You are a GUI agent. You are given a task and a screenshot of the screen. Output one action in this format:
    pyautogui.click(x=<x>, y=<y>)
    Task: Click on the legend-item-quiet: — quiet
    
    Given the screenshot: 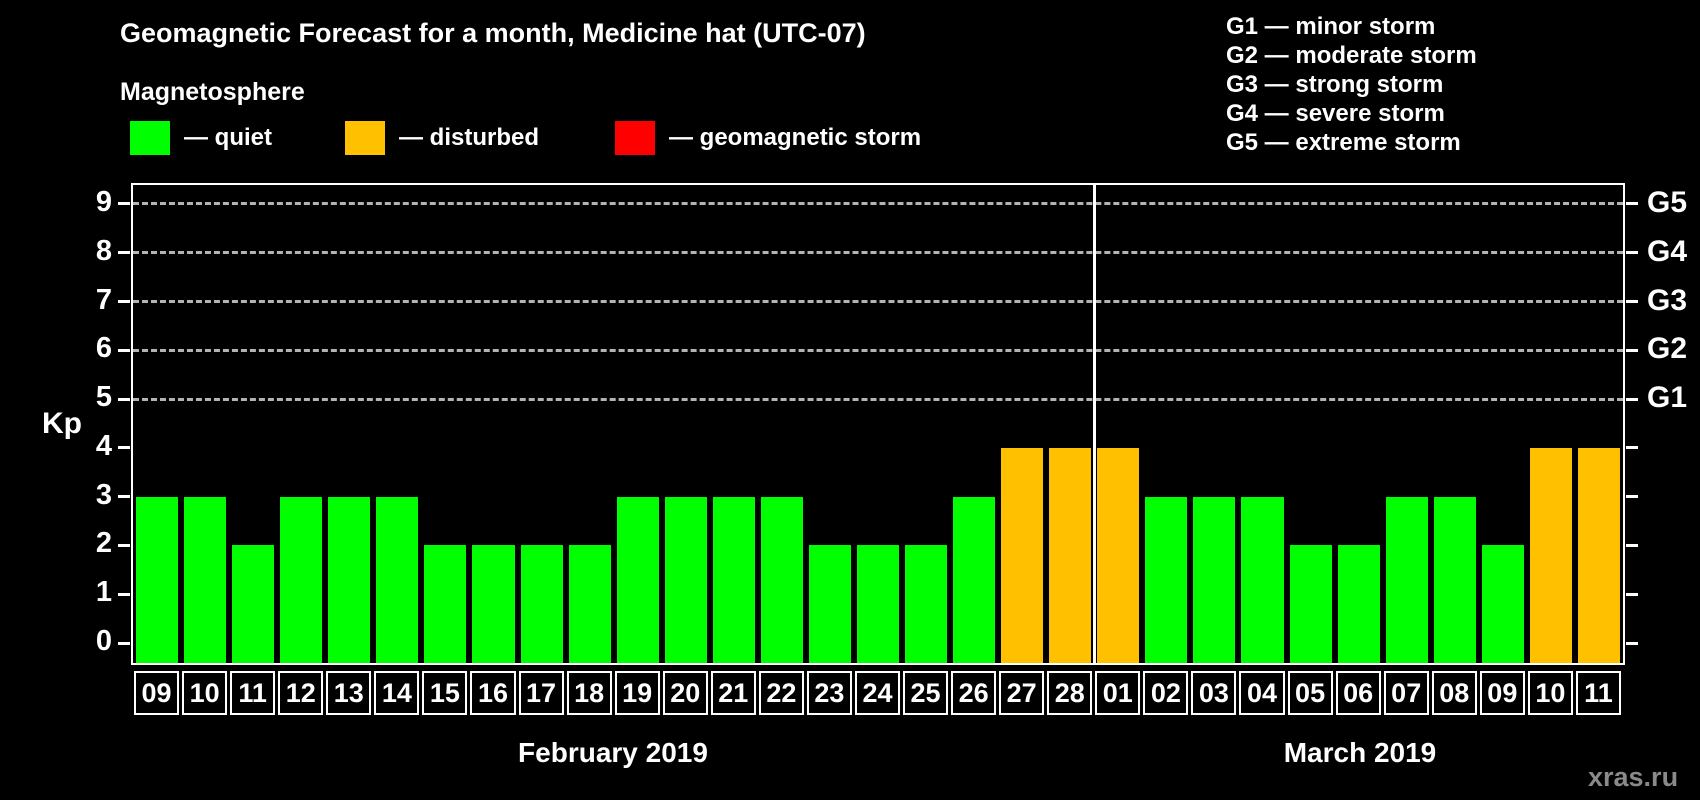 What is the action you would take?
    pyautogui.click(x=201, y=138)
    